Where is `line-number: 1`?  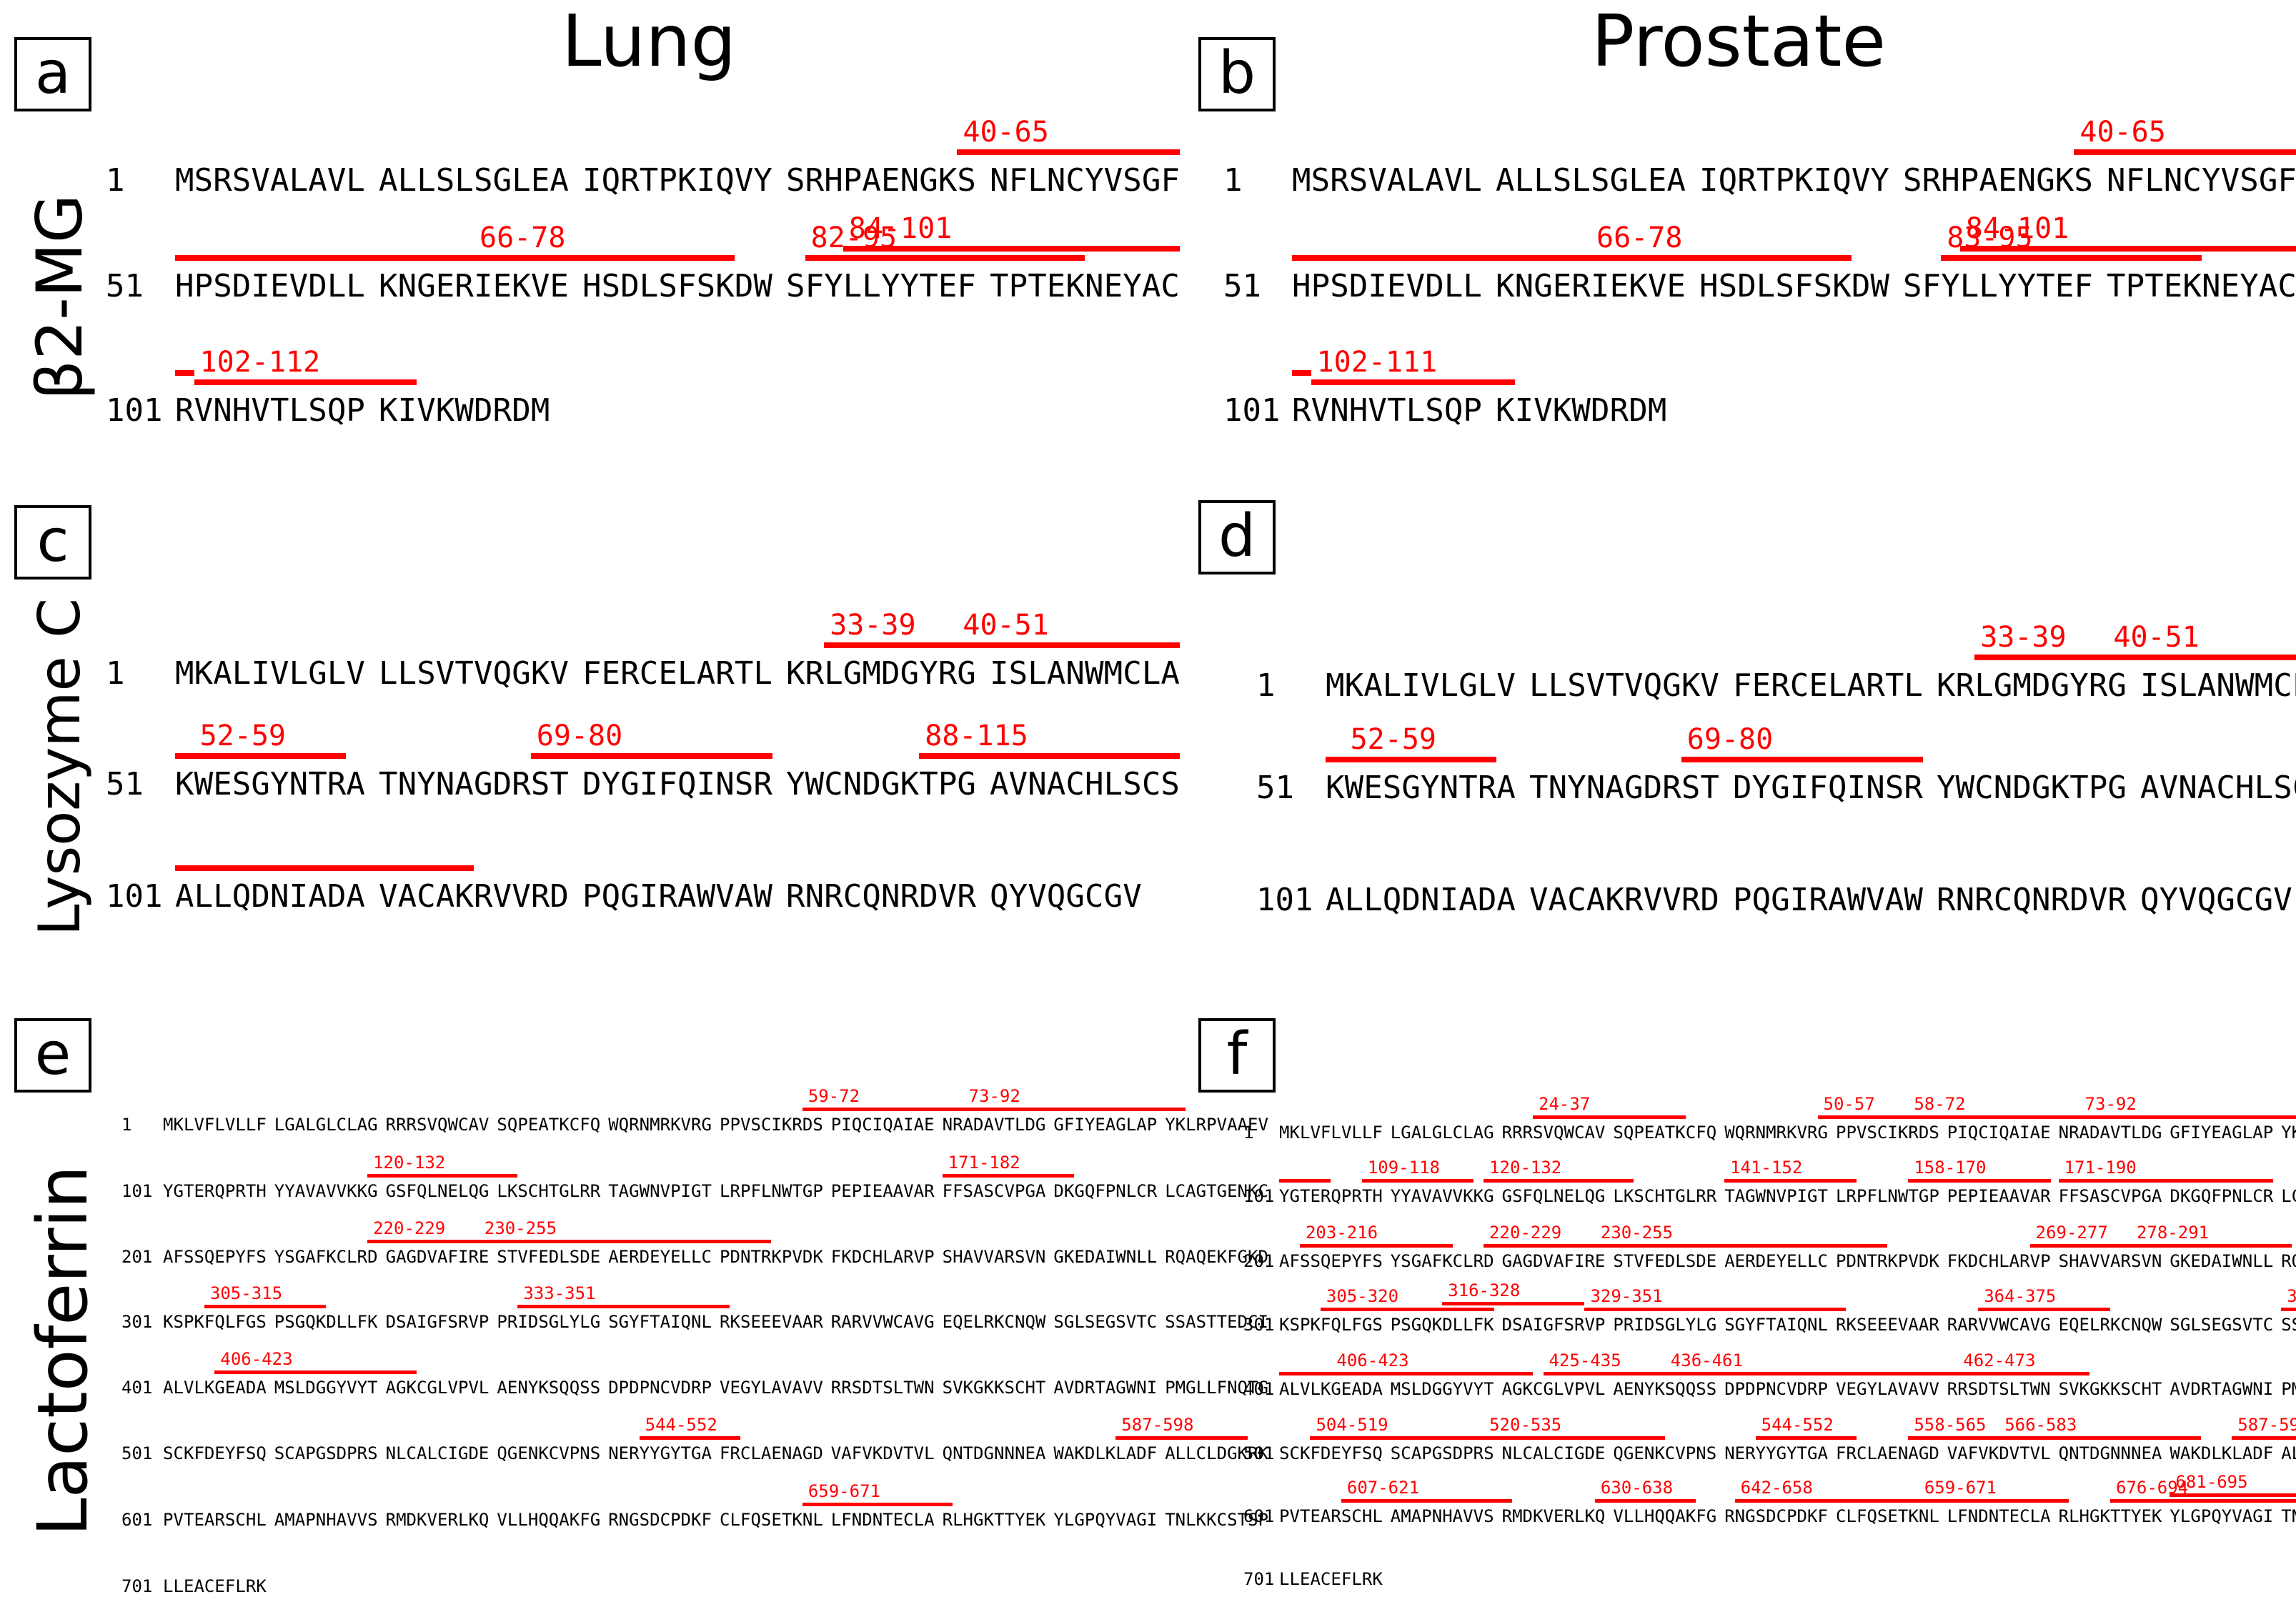 line-number: 1 is located at coordinates (1233, 180).